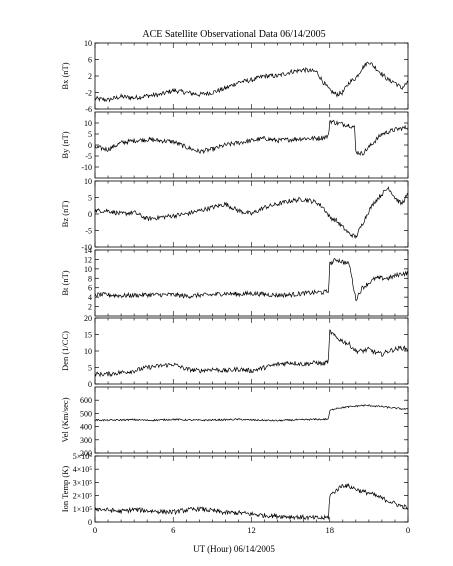 This screenshot has height=566, width=453. What do you see at coordinates (65, 351) in the screenshot?
I see `y-axis-label: Den (1/CC)` at bounding box center [65, 351].